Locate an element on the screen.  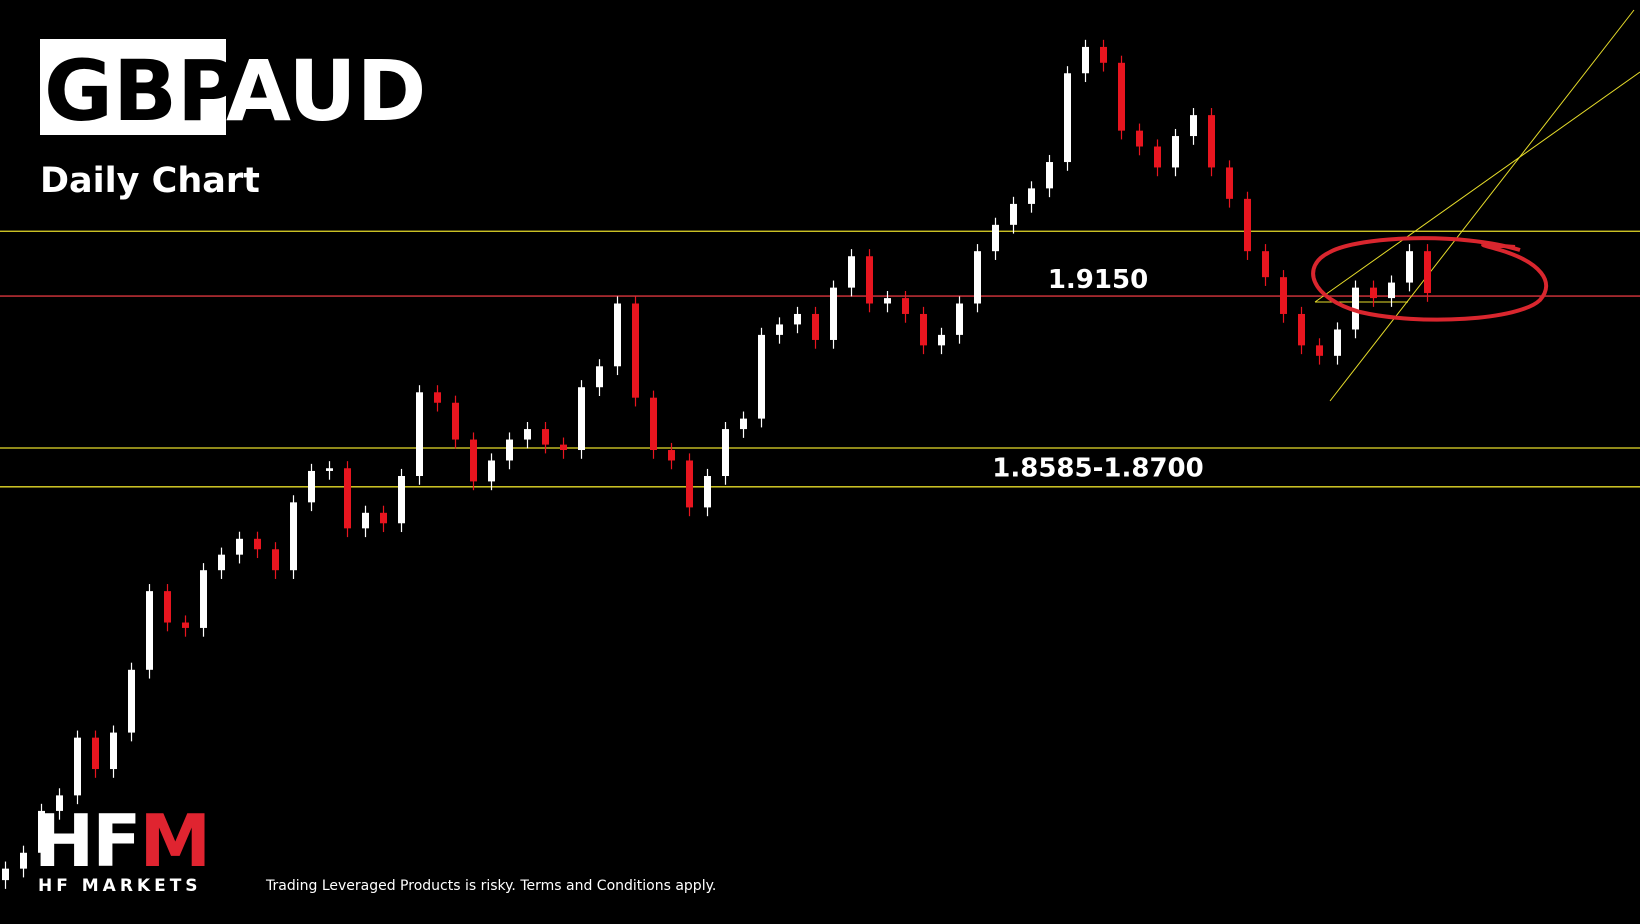
zone-label: 1.8585-1.8700 is located at coordinates (1097, 468).